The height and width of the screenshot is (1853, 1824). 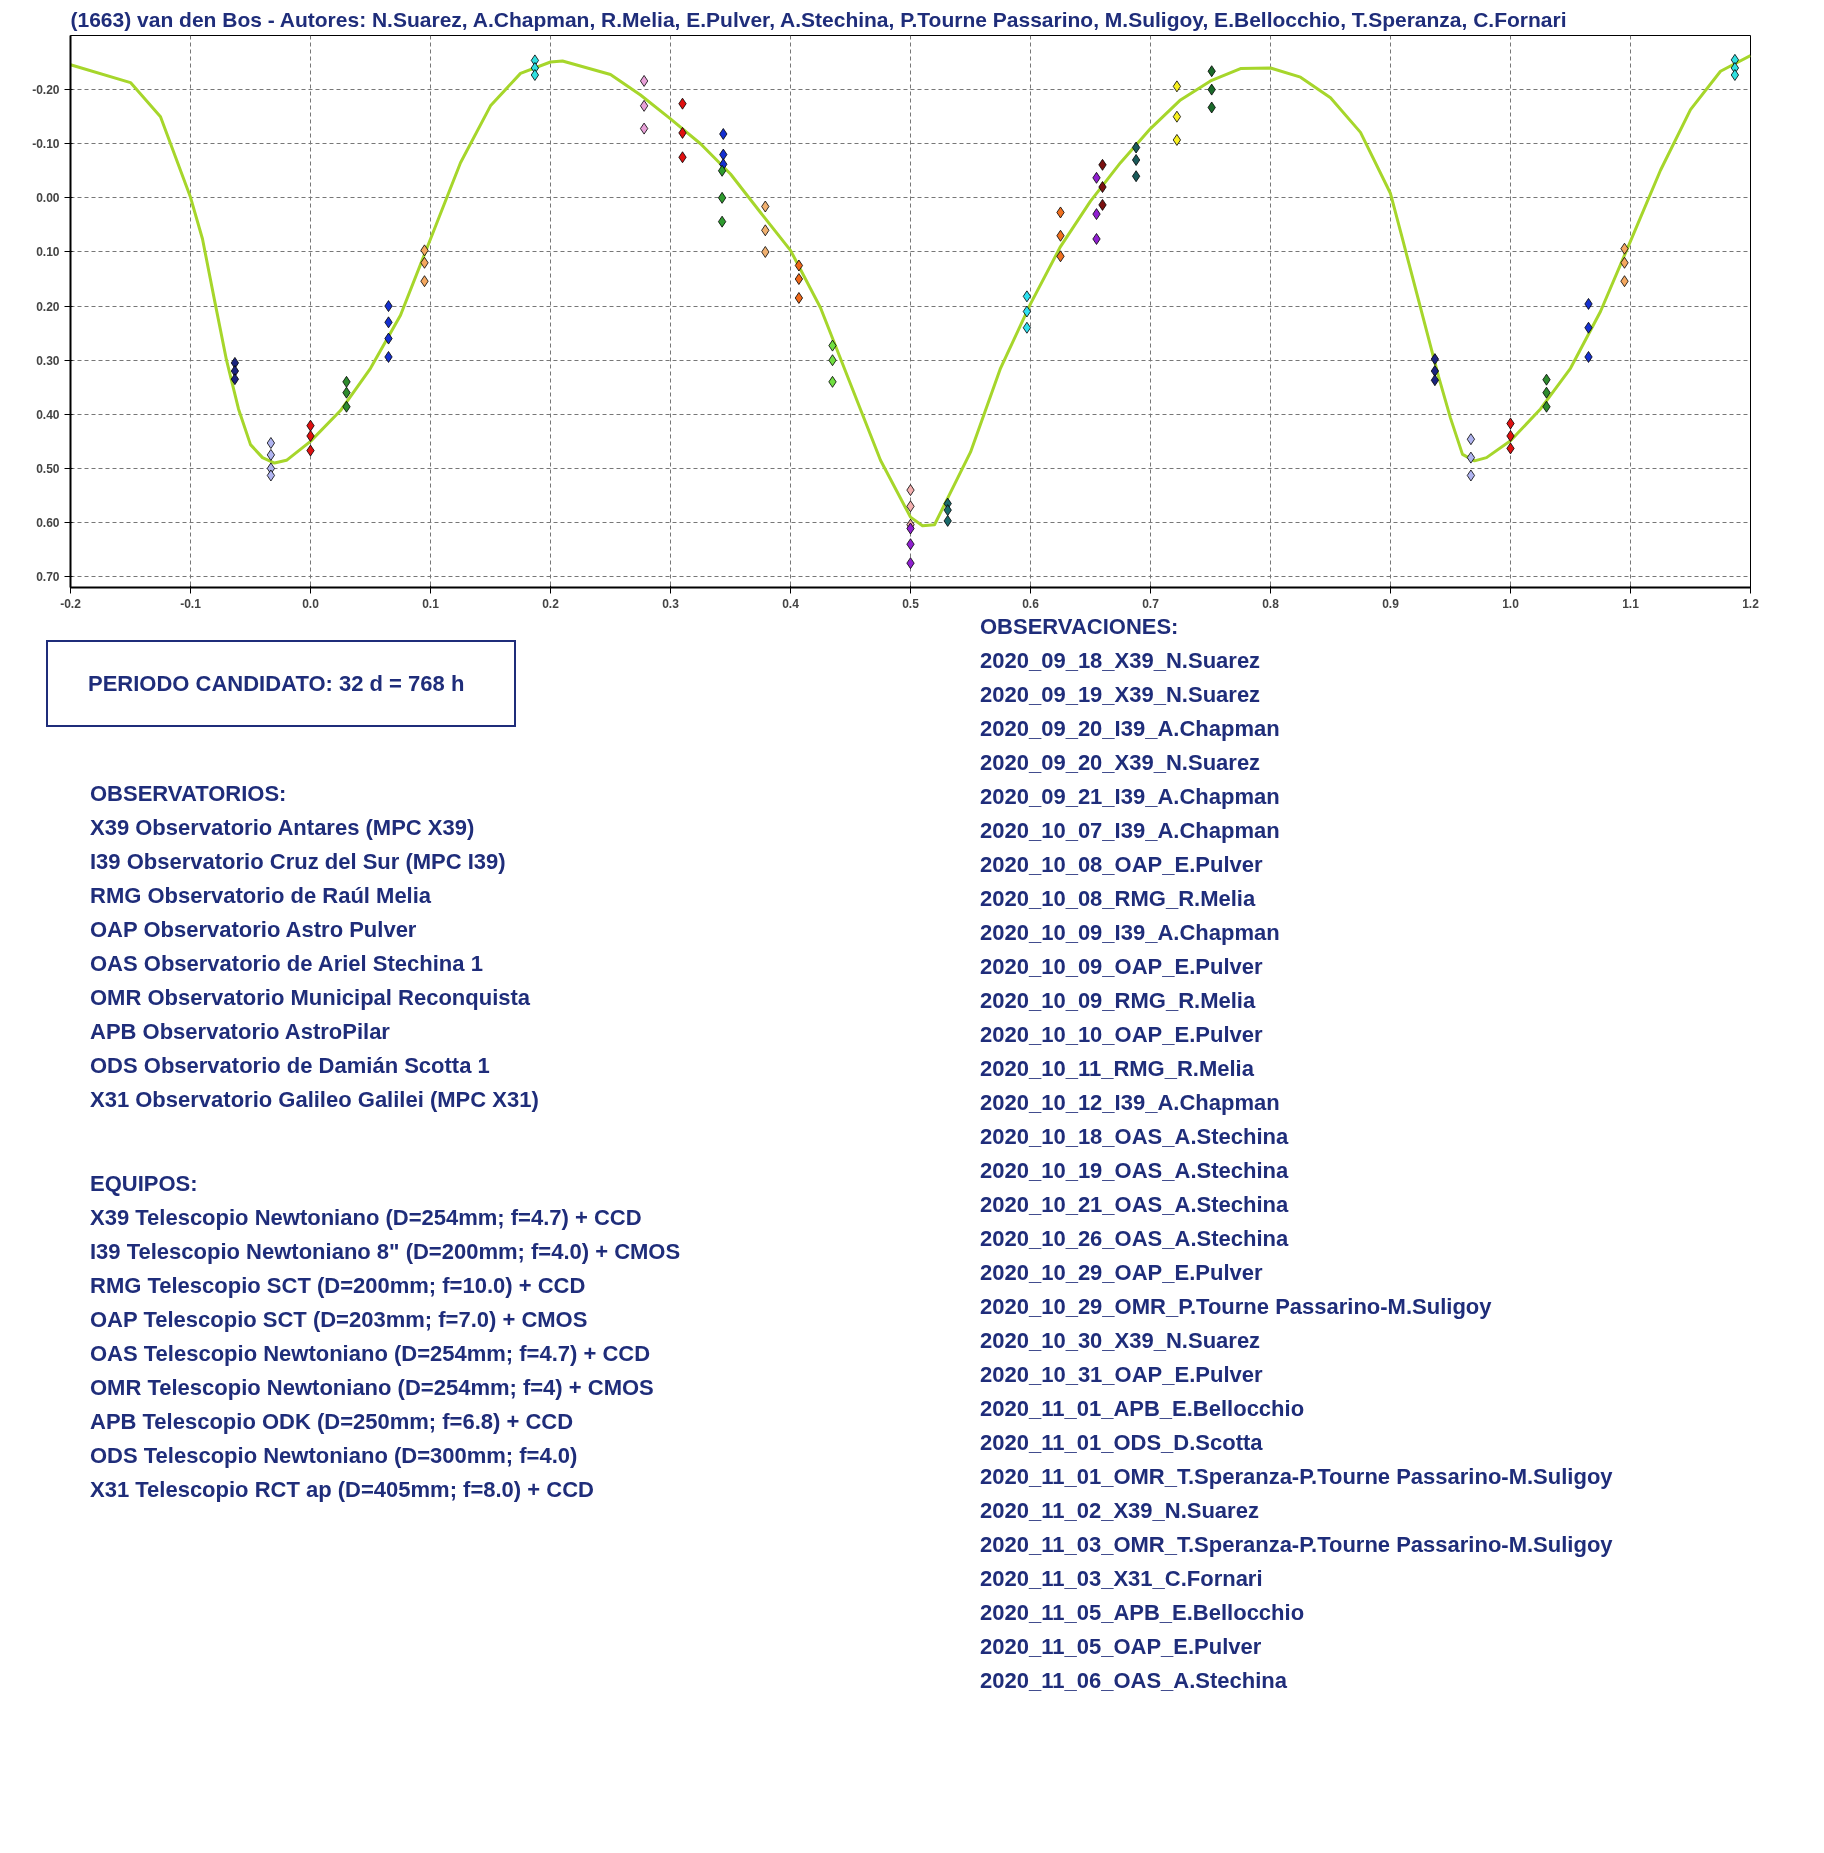 I want to click on y-tick-label: 0.20, so click(x=48, y=306).